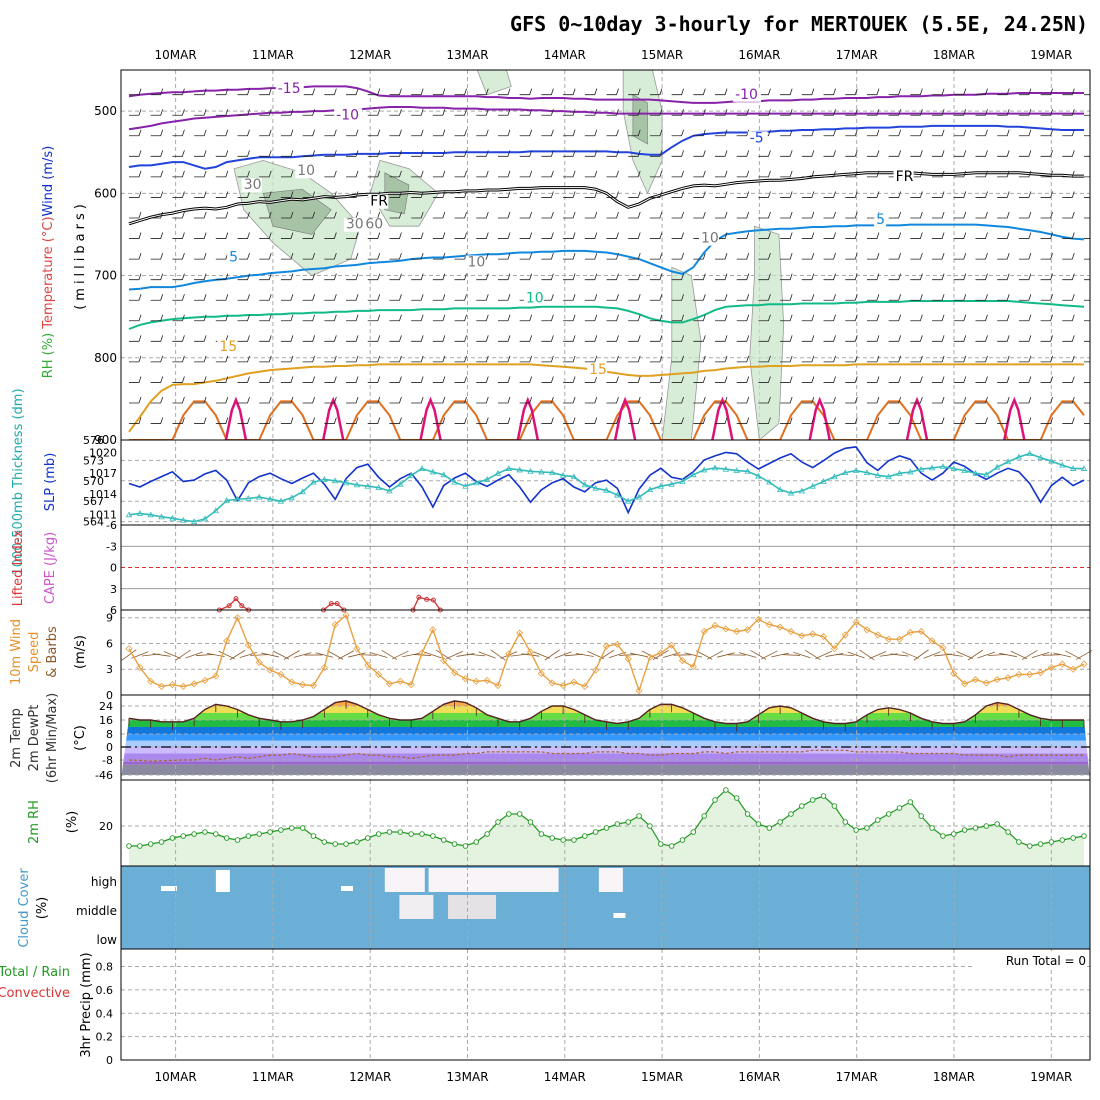  I want to click on date-label-bottom: 13MAR, so click(467, 1077).